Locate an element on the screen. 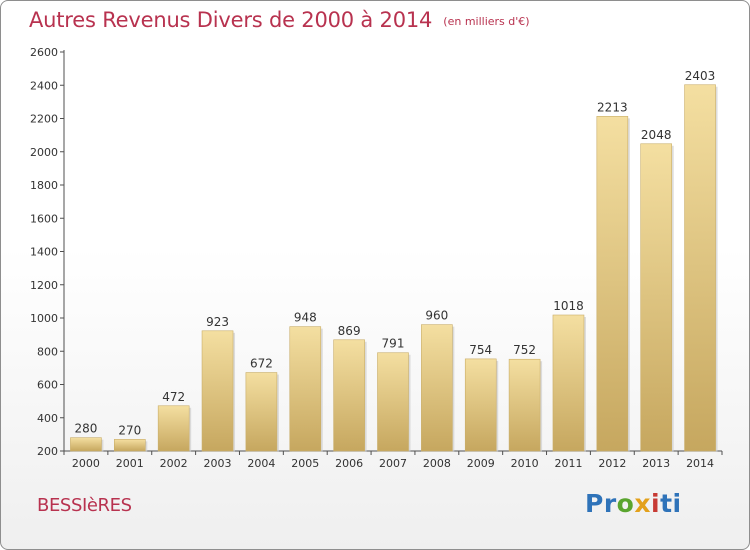 This screenshot has width=750, height=550. x-tick-label: 2001 is located at coordinates (130, 463).